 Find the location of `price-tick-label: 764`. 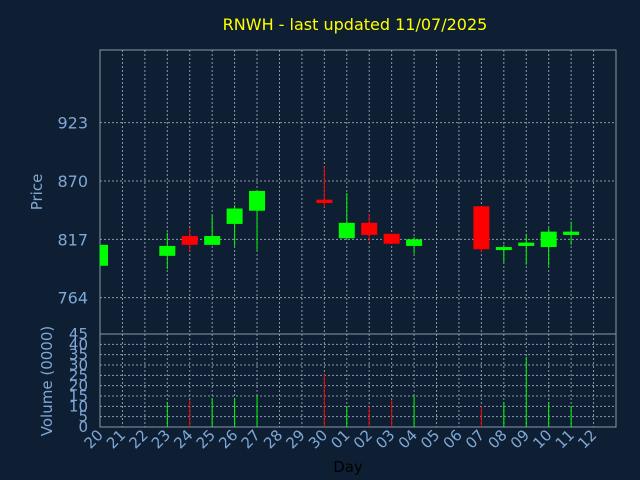

price-tick-label: 764 is located at coordinates (72, 298).